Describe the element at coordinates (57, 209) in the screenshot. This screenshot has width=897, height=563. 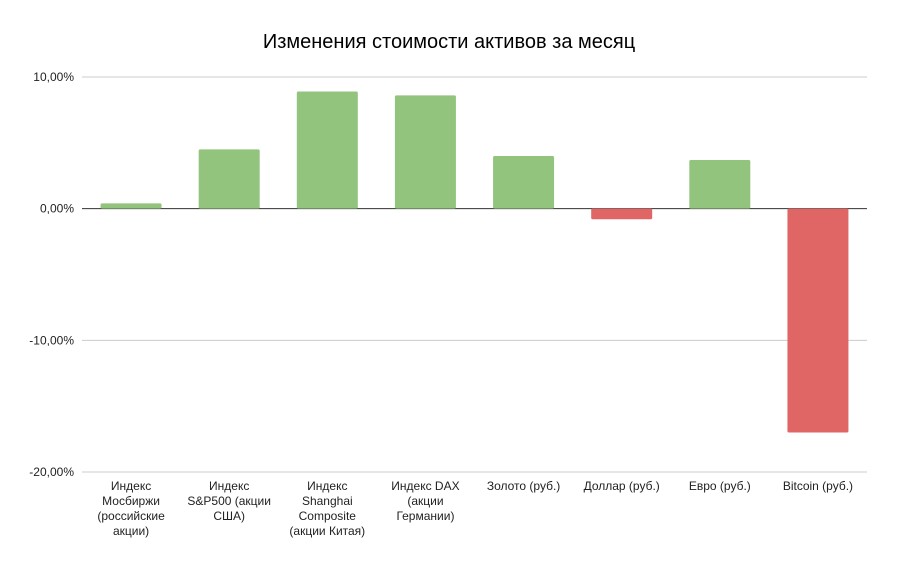
I see `y-tick-label: 0,00%` at that location.